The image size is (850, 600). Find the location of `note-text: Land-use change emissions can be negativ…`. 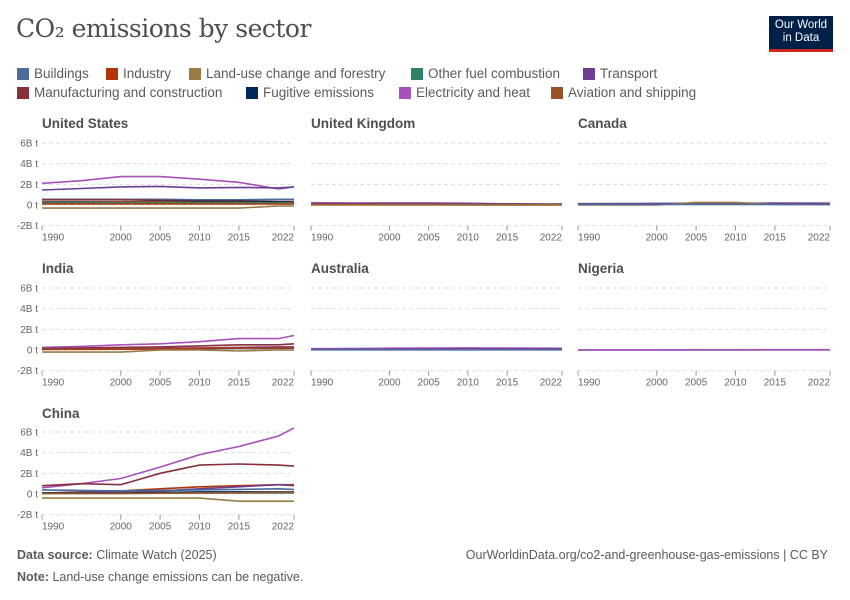

note-text: Land-use change emissions can be negativ… is located at coordinates (178, 577).